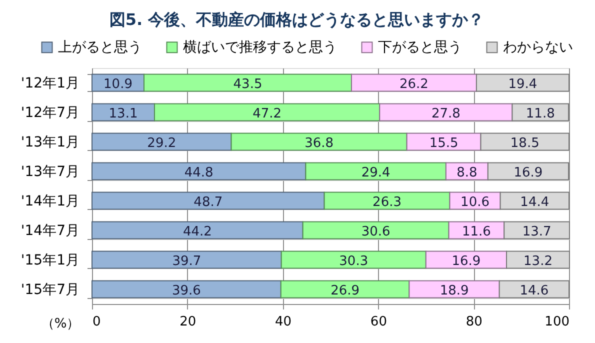  What do you see at coordinates (267, 114) in the screenshot?
I see `data-label: 47.2` at bounding box center [267, 114].